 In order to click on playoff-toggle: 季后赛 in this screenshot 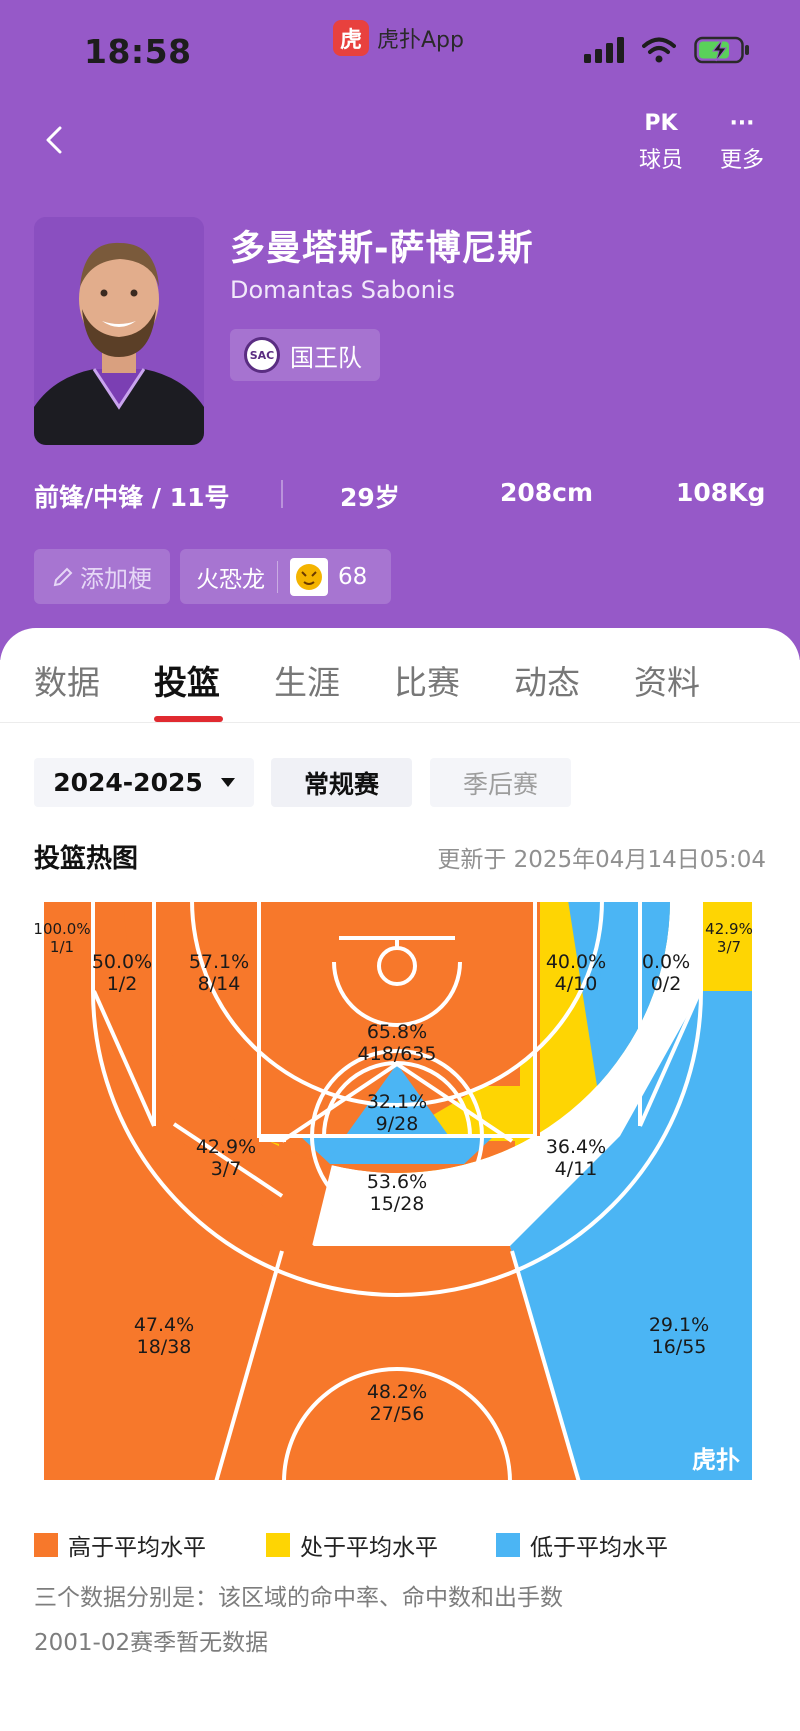, I will do `click(500, 782)`.